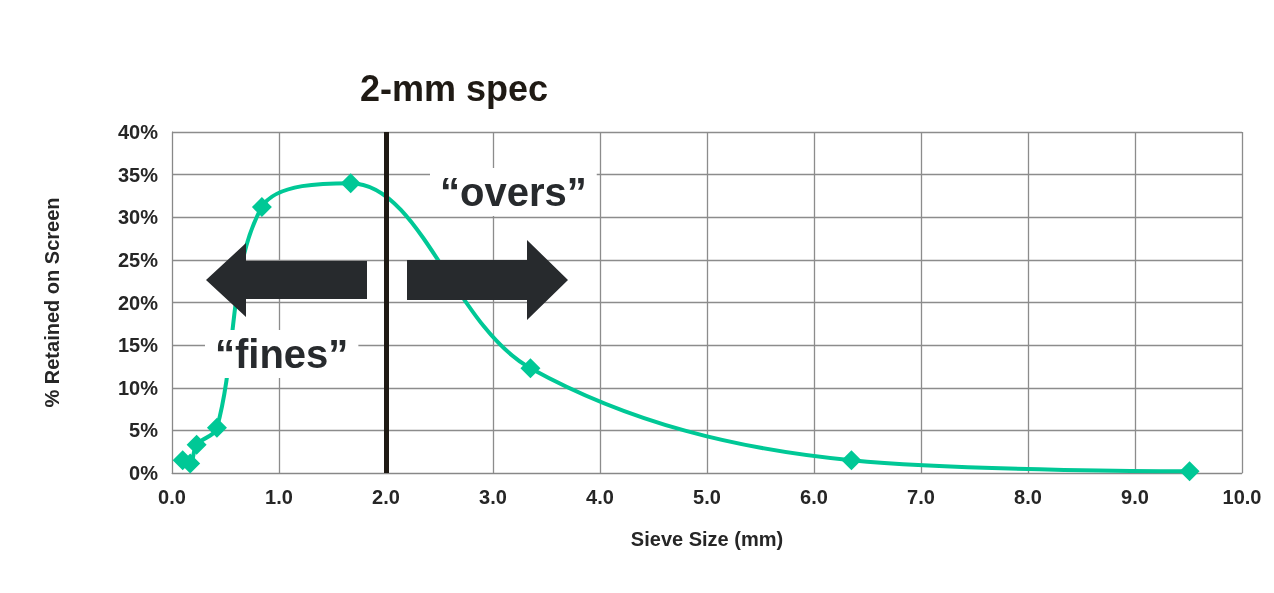 This screenshot has height=593, width=1274. What do you see at coordinates (138, 345) in the screenshot?
I see `y-tick-label: 15%` at bounding box center [138, 345].